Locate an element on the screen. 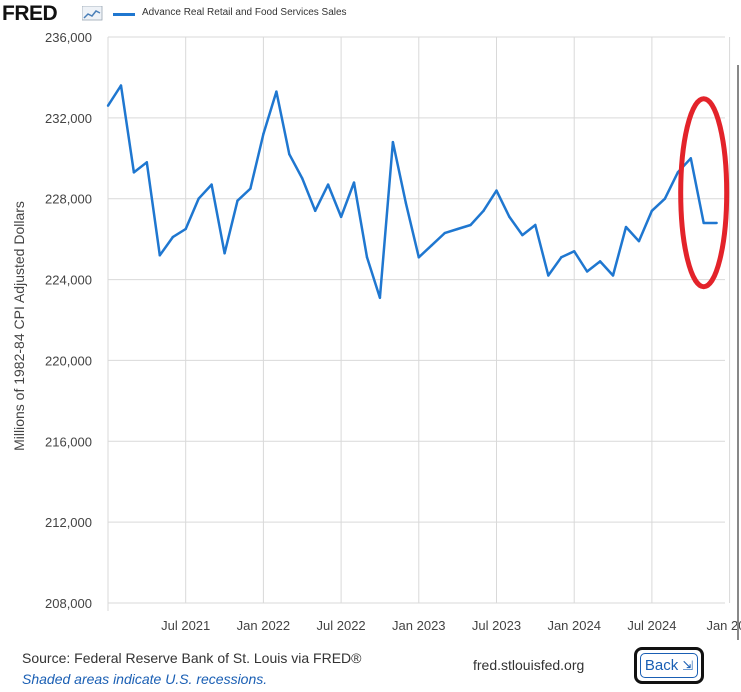 The height and width of the screenshot is (692, 741). recession-note: Shaded areas indicate U.S. recessions. is located at coordinates (145, 679).